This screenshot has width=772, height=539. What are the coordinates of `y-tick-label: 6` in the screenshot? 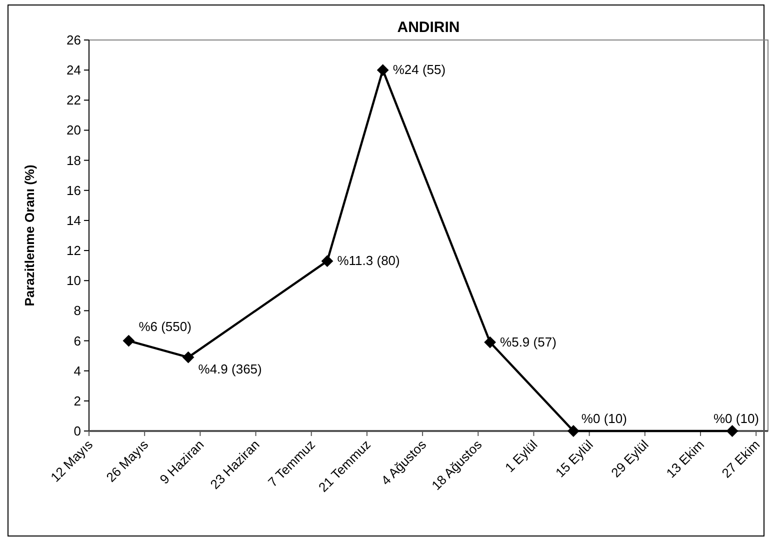 It's located at (77, 340).